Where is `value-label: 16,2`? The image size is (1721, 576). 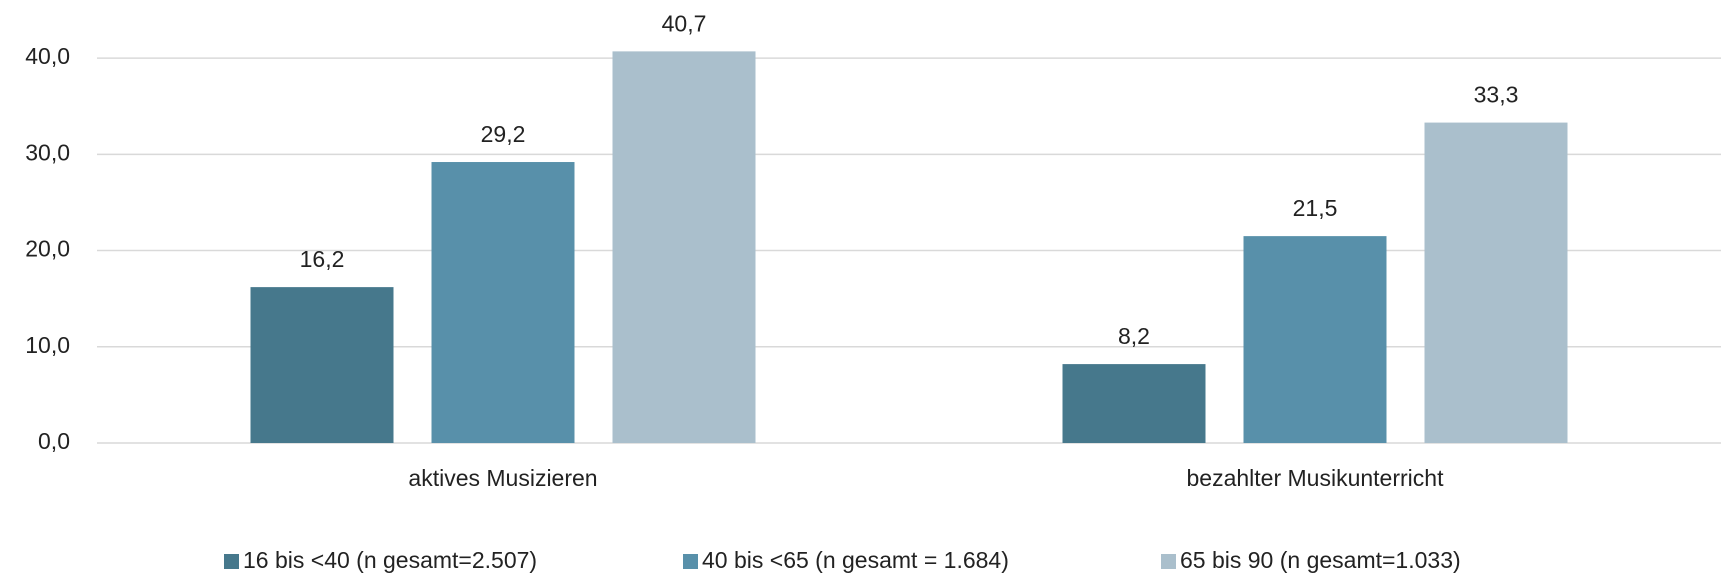
value-label: 16,2 is located at coordinates (322, 259).